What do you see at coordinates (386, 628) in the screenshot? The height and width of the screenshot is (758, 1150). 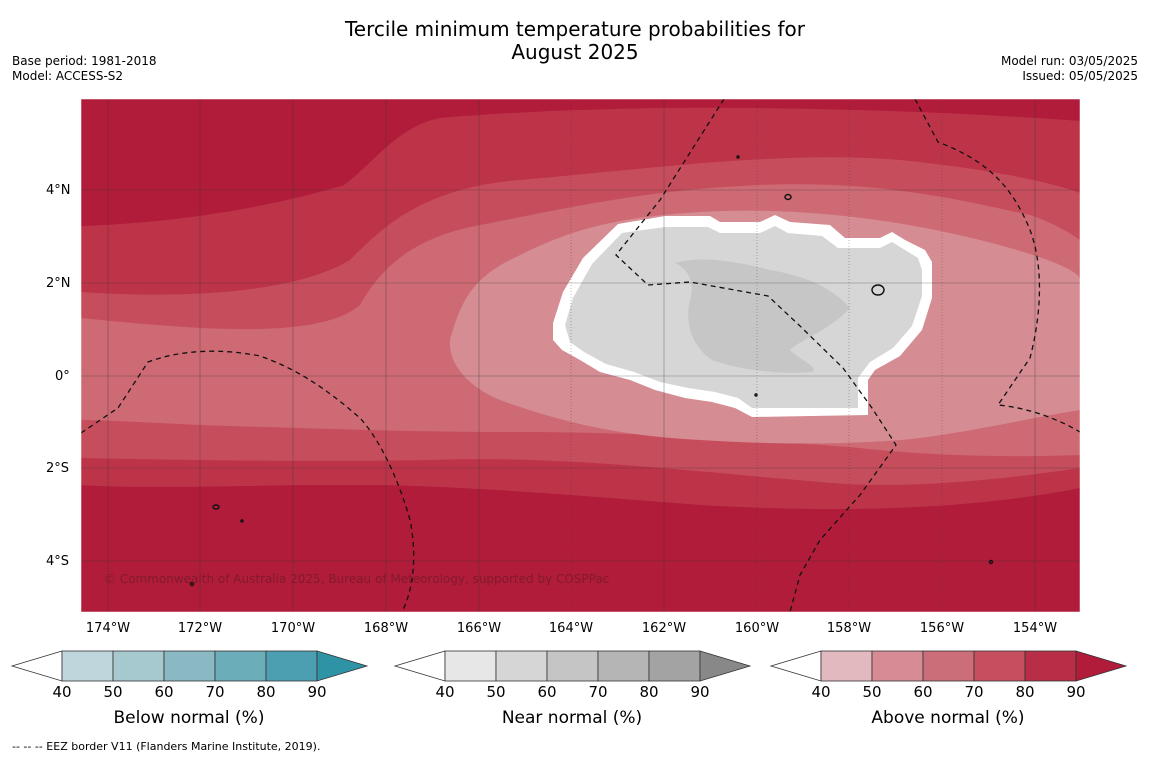 I see `lon-label-168w: 168°W` at bounding box center [386, 628].